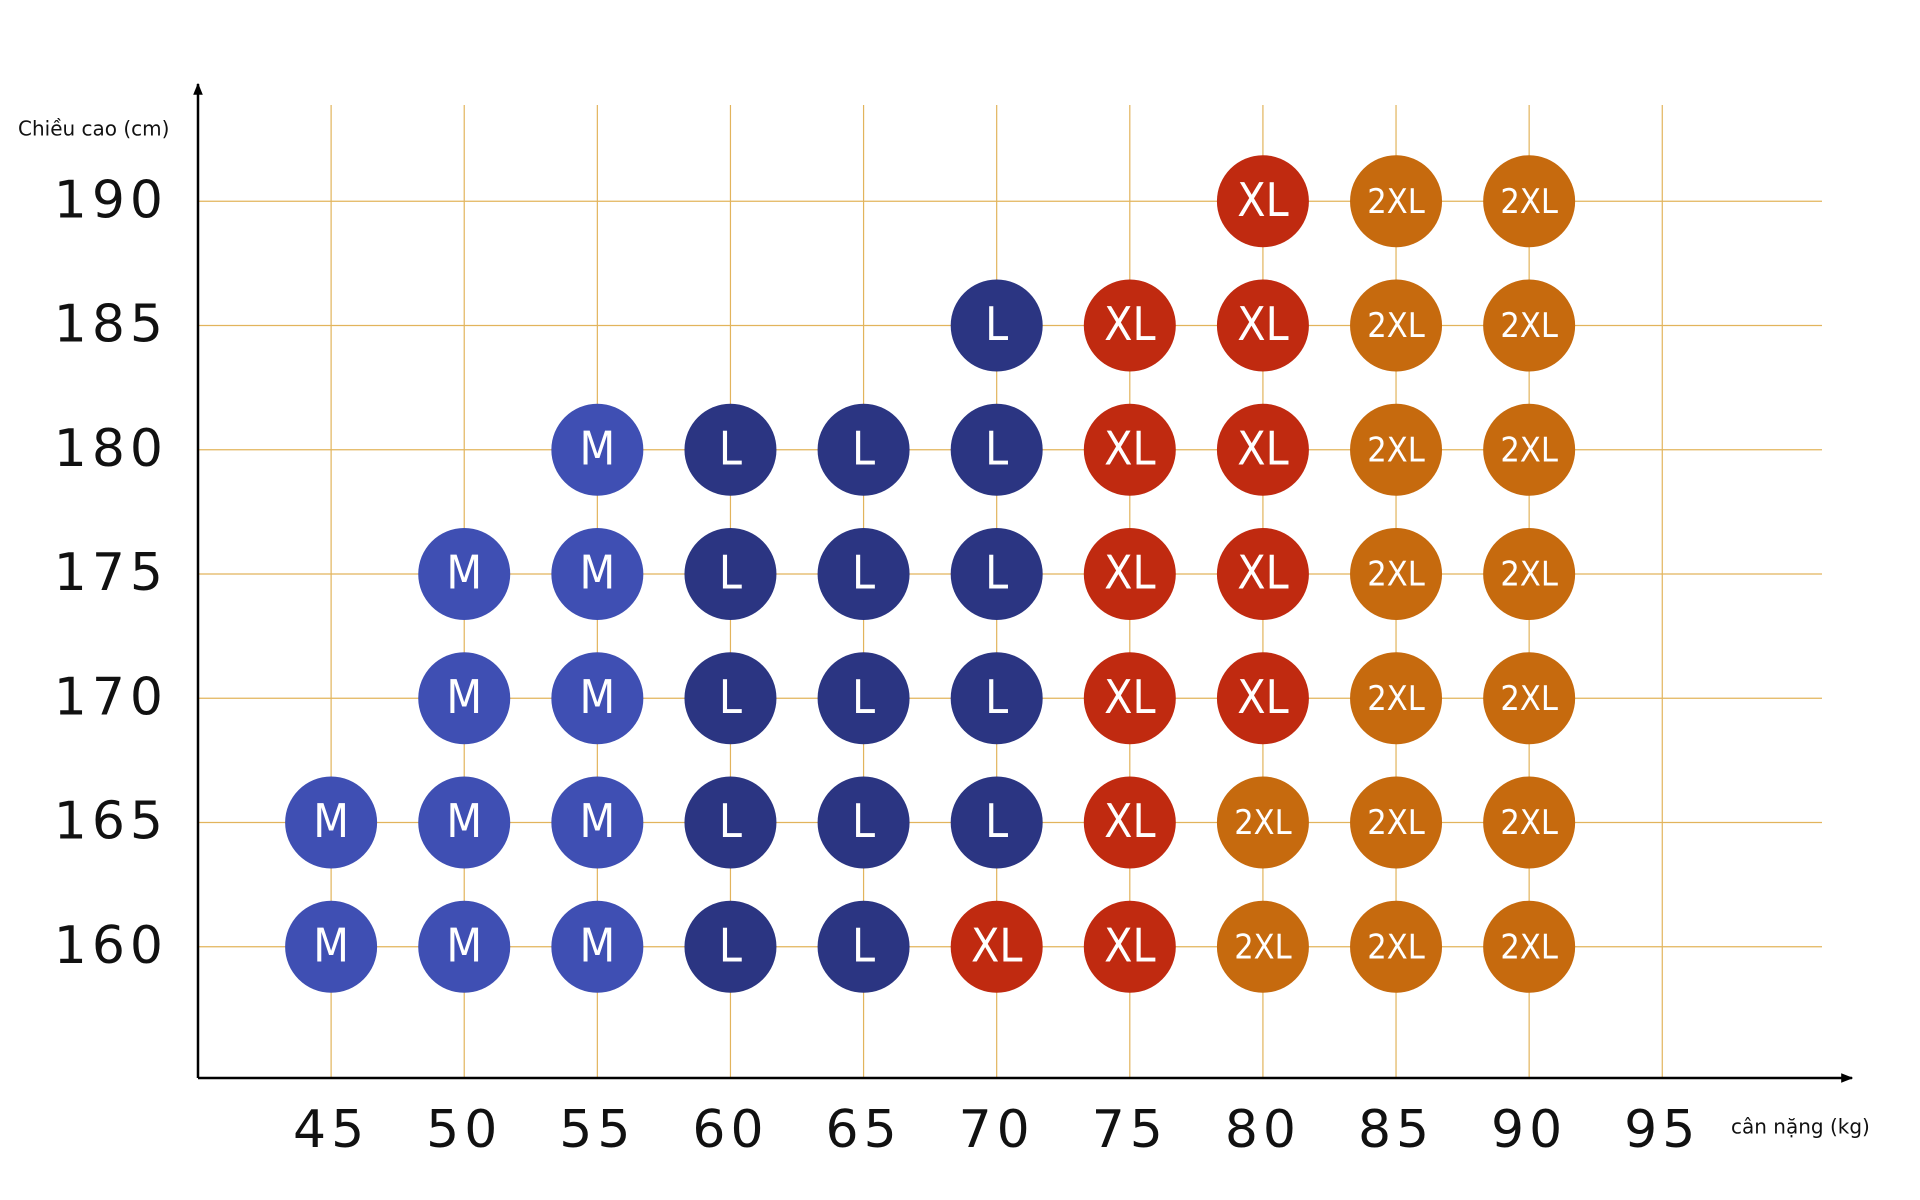 This screenshot has height=1200, width=1920. I want to click on y-tick-label: 170, so click(111, 697).